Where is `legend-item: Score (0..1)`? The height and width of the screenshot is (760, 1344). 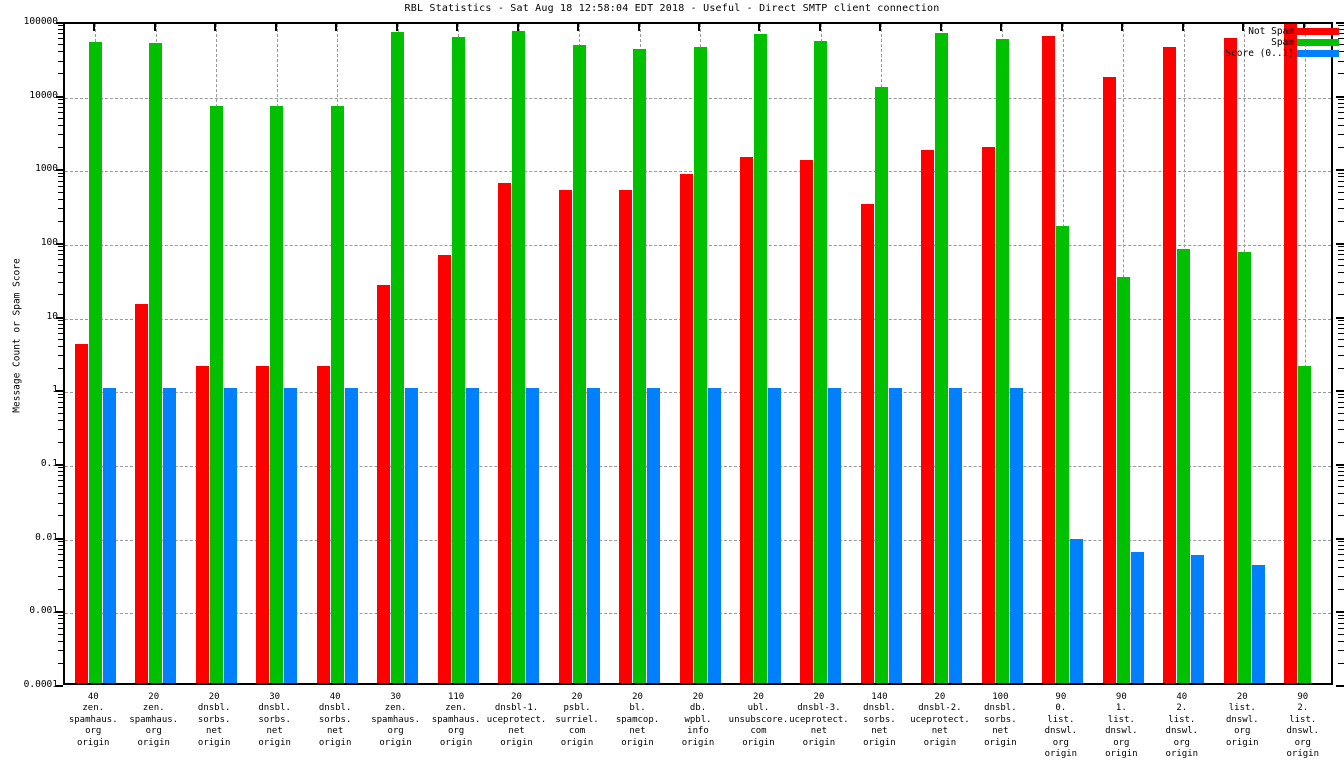
legend-item: Score (0..1) is located at coordinates (1274, 53).